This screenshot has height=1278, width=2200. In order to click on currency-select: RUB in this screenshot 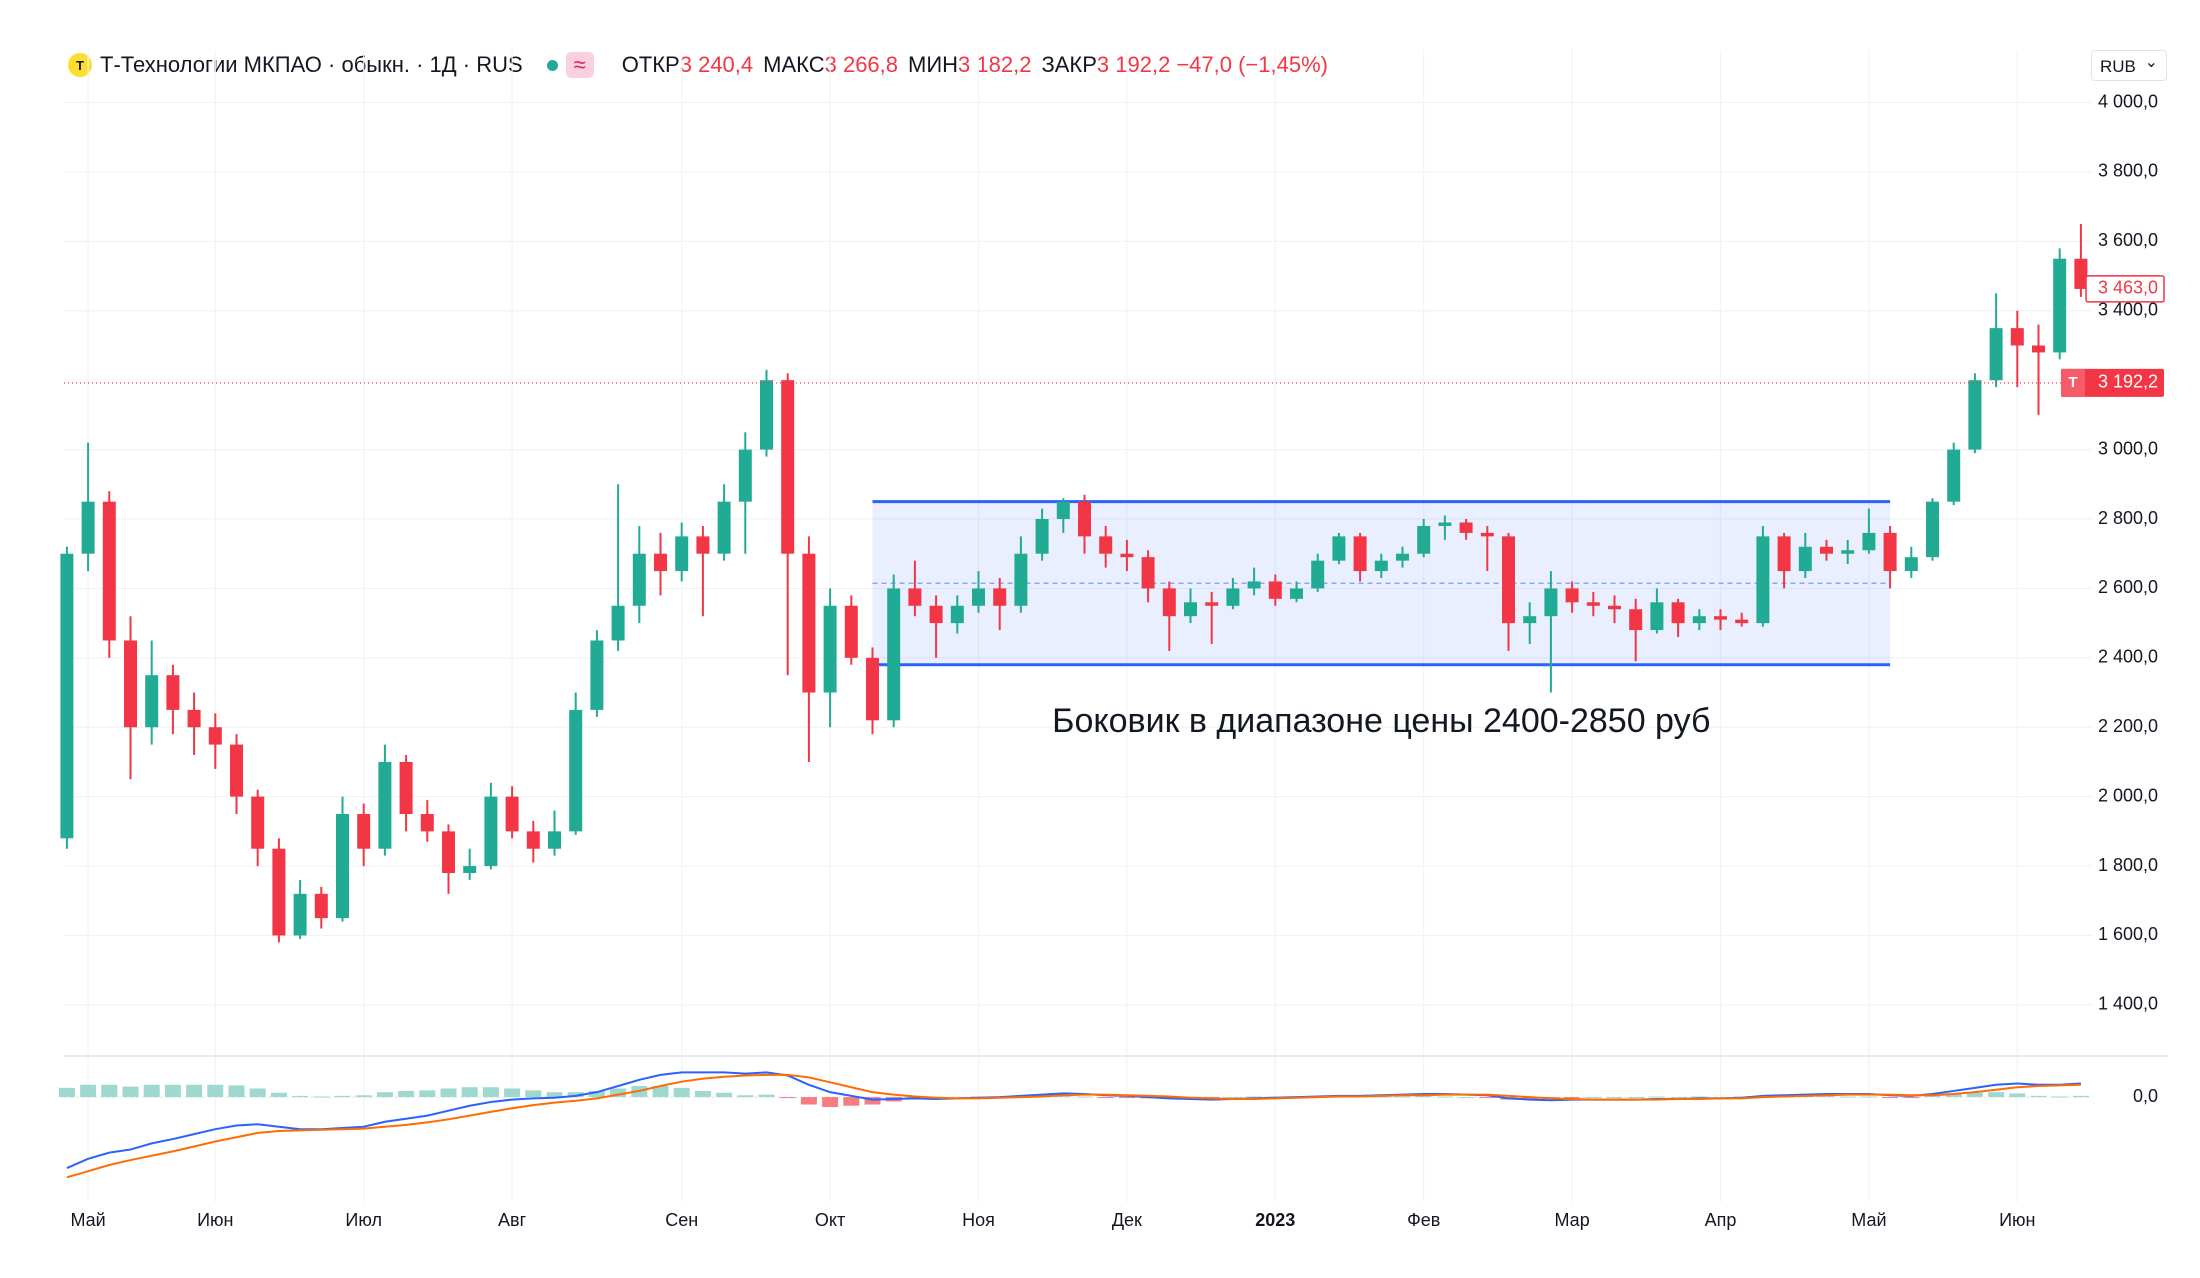, I will do `click(2129, 64)`.